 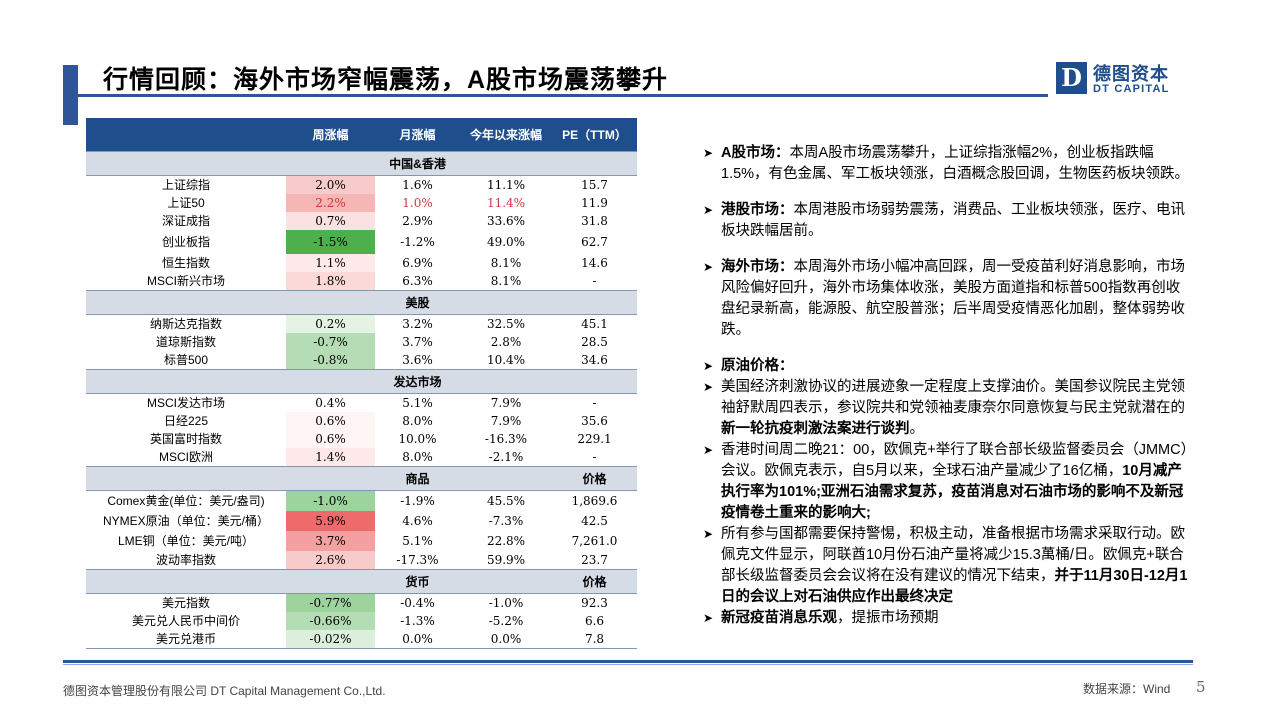 I want to click on table-row: MSCI欧洲 1.4% 8.0% -2.1% -, so click(x=361, y=456).